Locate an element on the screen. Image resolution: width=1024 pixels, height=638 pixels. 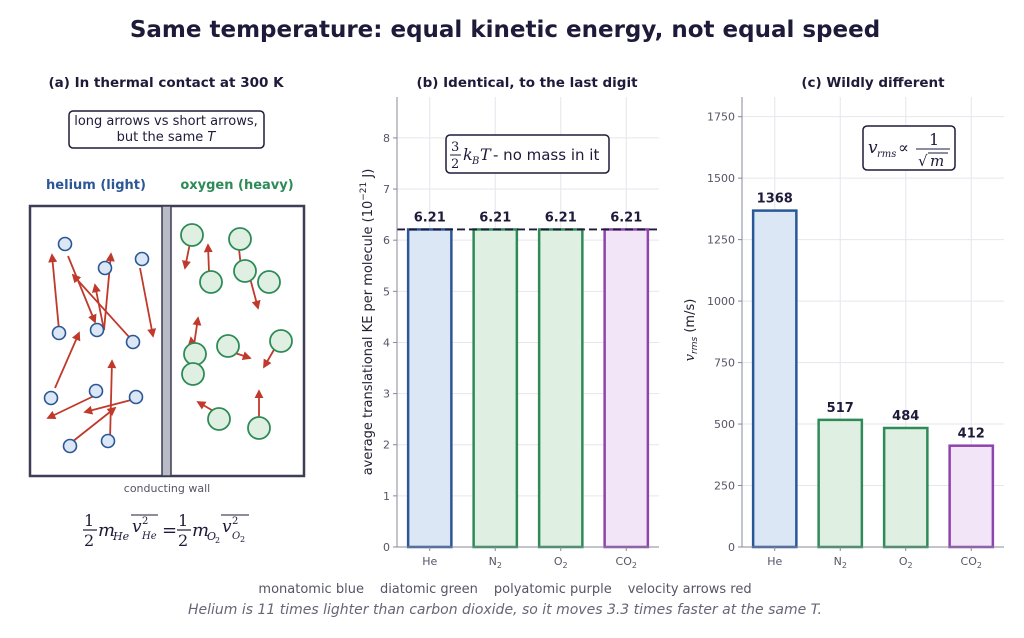
data-label-n2: 517 is located at coordinates (840, 408).